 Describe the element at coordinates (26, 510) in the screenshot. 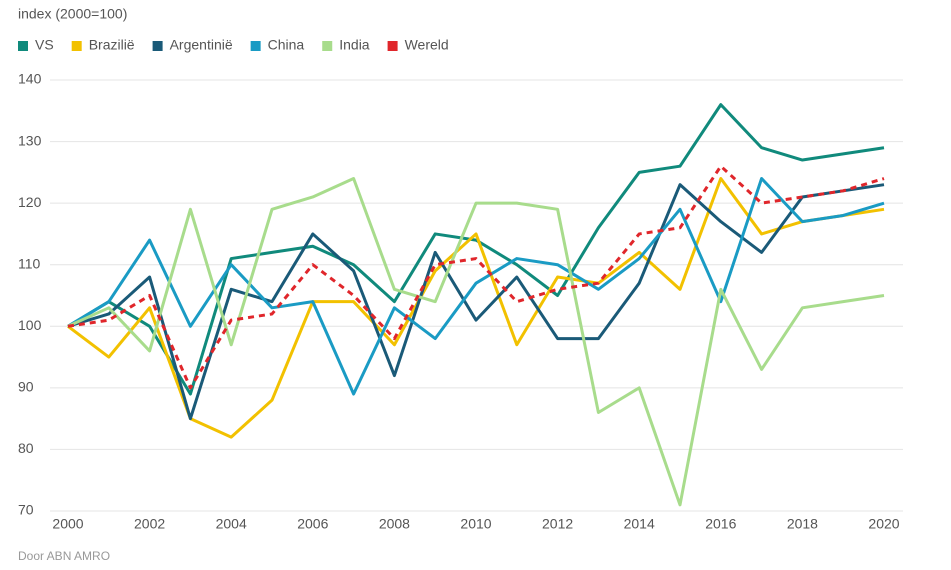

I see `y-tick-label: 70` at that location.